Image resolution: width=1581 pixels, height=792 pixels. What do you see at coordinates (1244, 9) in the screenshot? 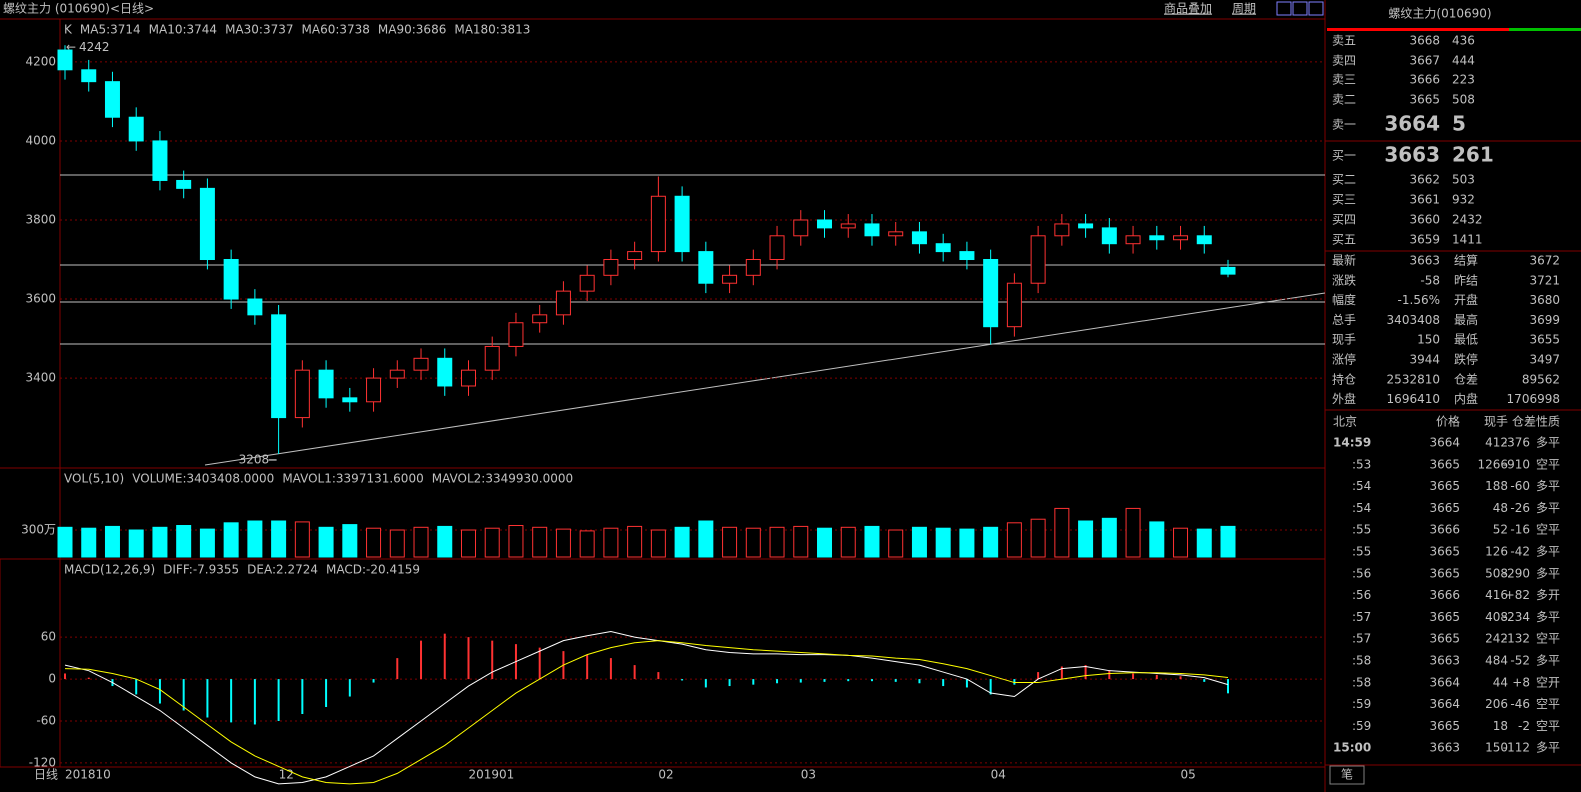
I see `period-button: 周期` at bounding box center [1244, 9].